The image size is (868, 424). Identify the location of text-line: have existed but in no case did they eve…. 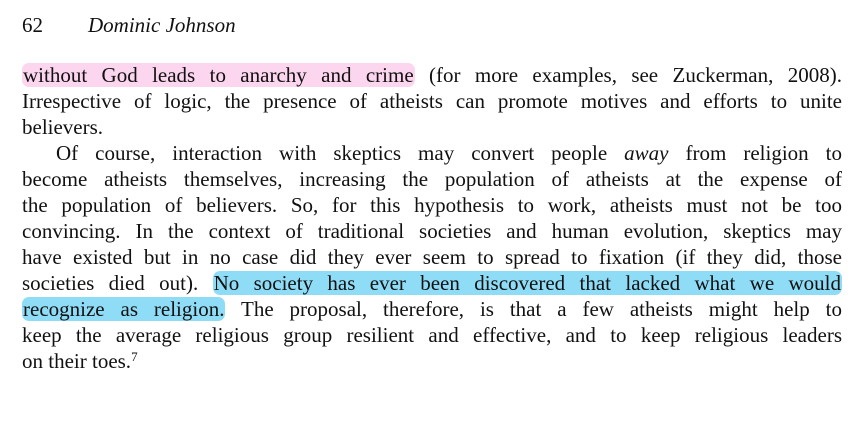
(432, 257).